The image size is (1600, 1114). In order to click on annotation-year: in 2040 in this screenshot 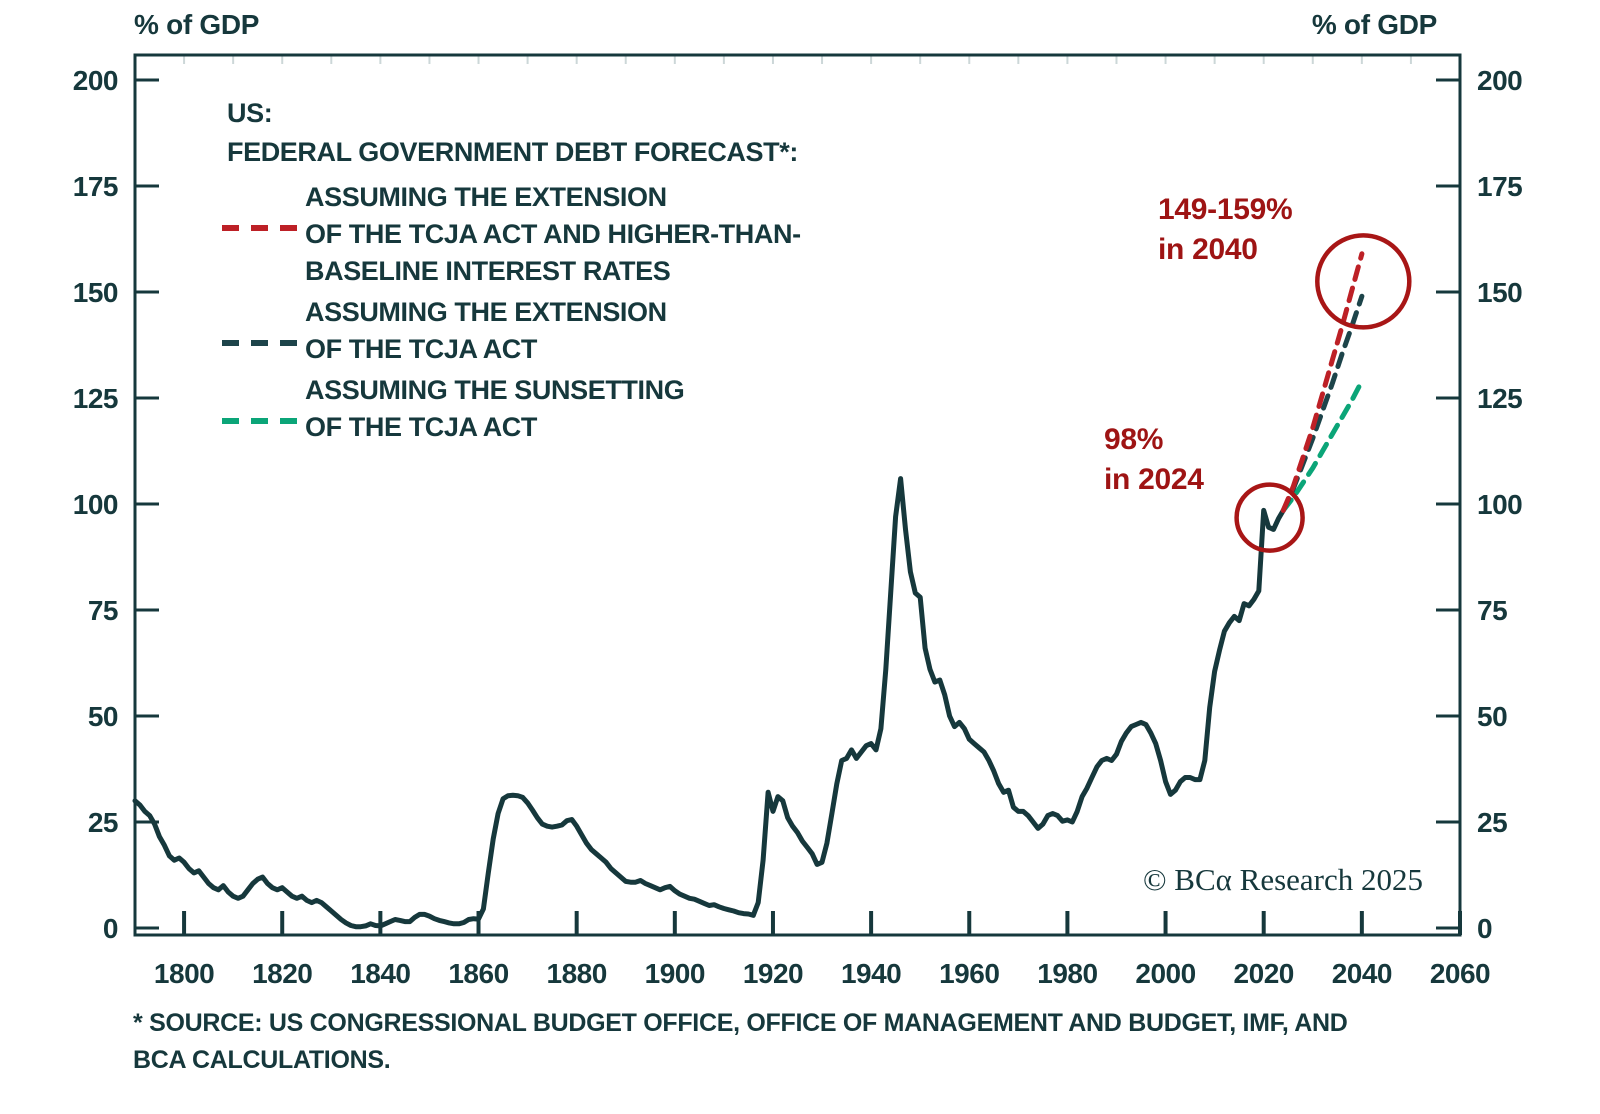, I will do `click(1208, 249)`.